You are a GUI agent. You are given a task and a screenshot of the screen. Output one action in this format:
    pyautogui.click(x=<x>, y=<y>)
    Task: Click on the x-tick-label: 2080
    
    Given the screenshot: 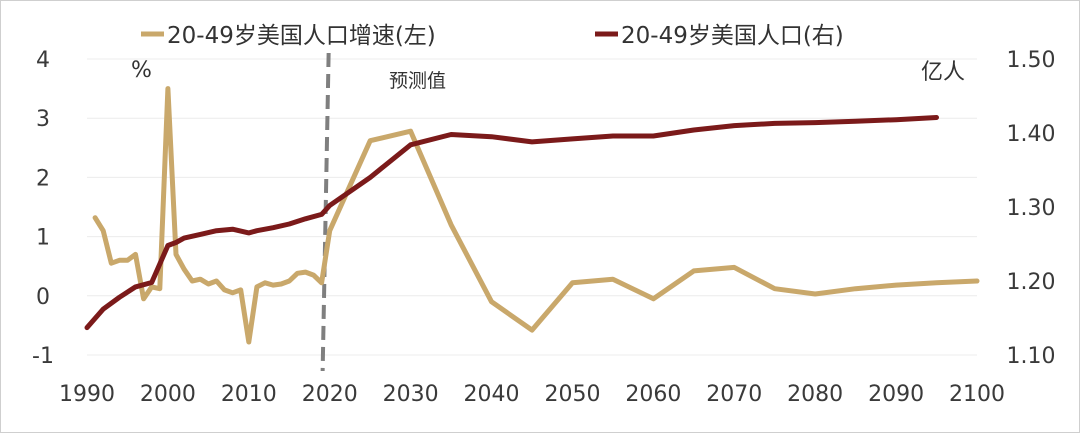 What is the action you would take?
    pyautogui.click(x=815, y=394)
    